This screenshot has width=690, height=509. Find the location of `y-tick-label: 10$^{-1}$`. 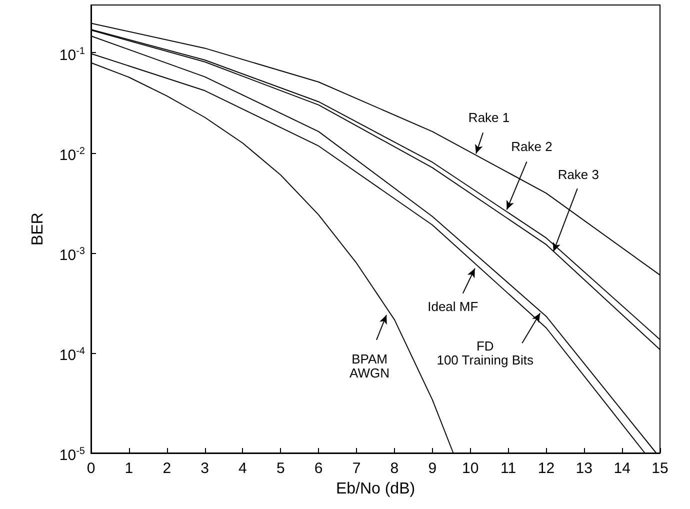

y-tick-label: 10$^{-1}$ is located at coordinates (72, 55).